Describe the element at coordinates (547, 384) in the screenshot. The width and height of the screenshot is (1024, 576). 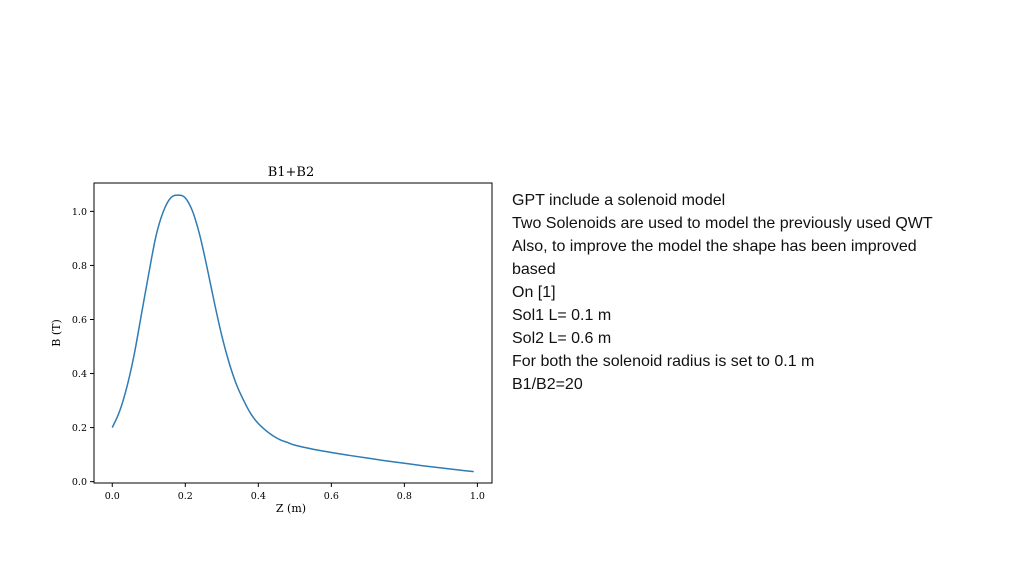
I see `notes-line: B1/B2=20` at that location.